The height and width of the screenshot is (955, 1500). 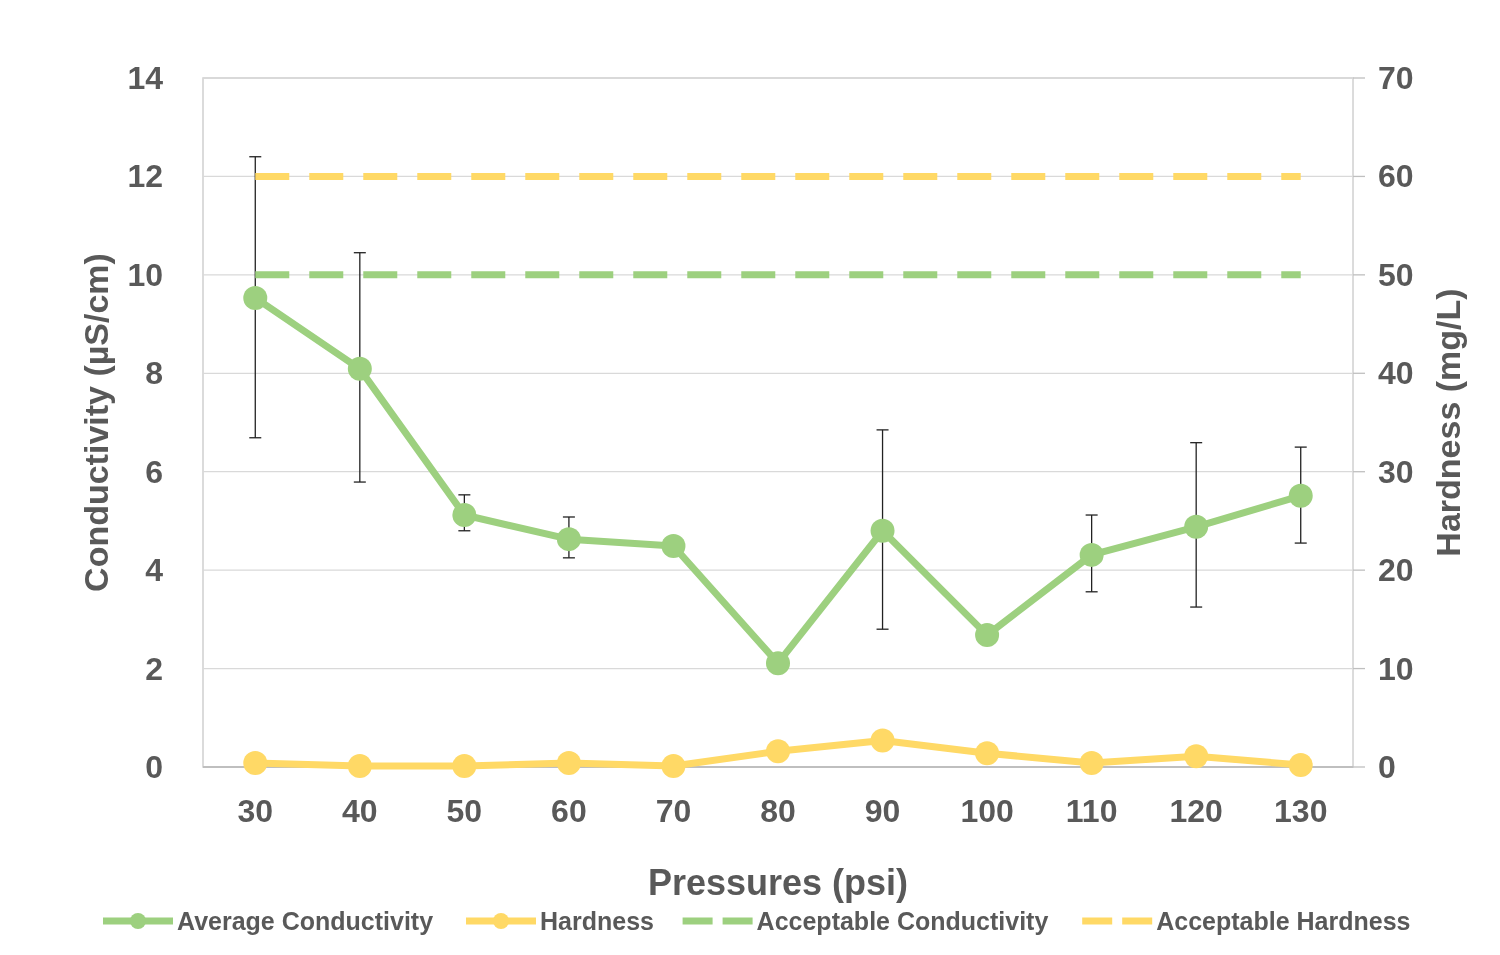 I want to click on y-tick-label: 6, so click(x=154, y=471).